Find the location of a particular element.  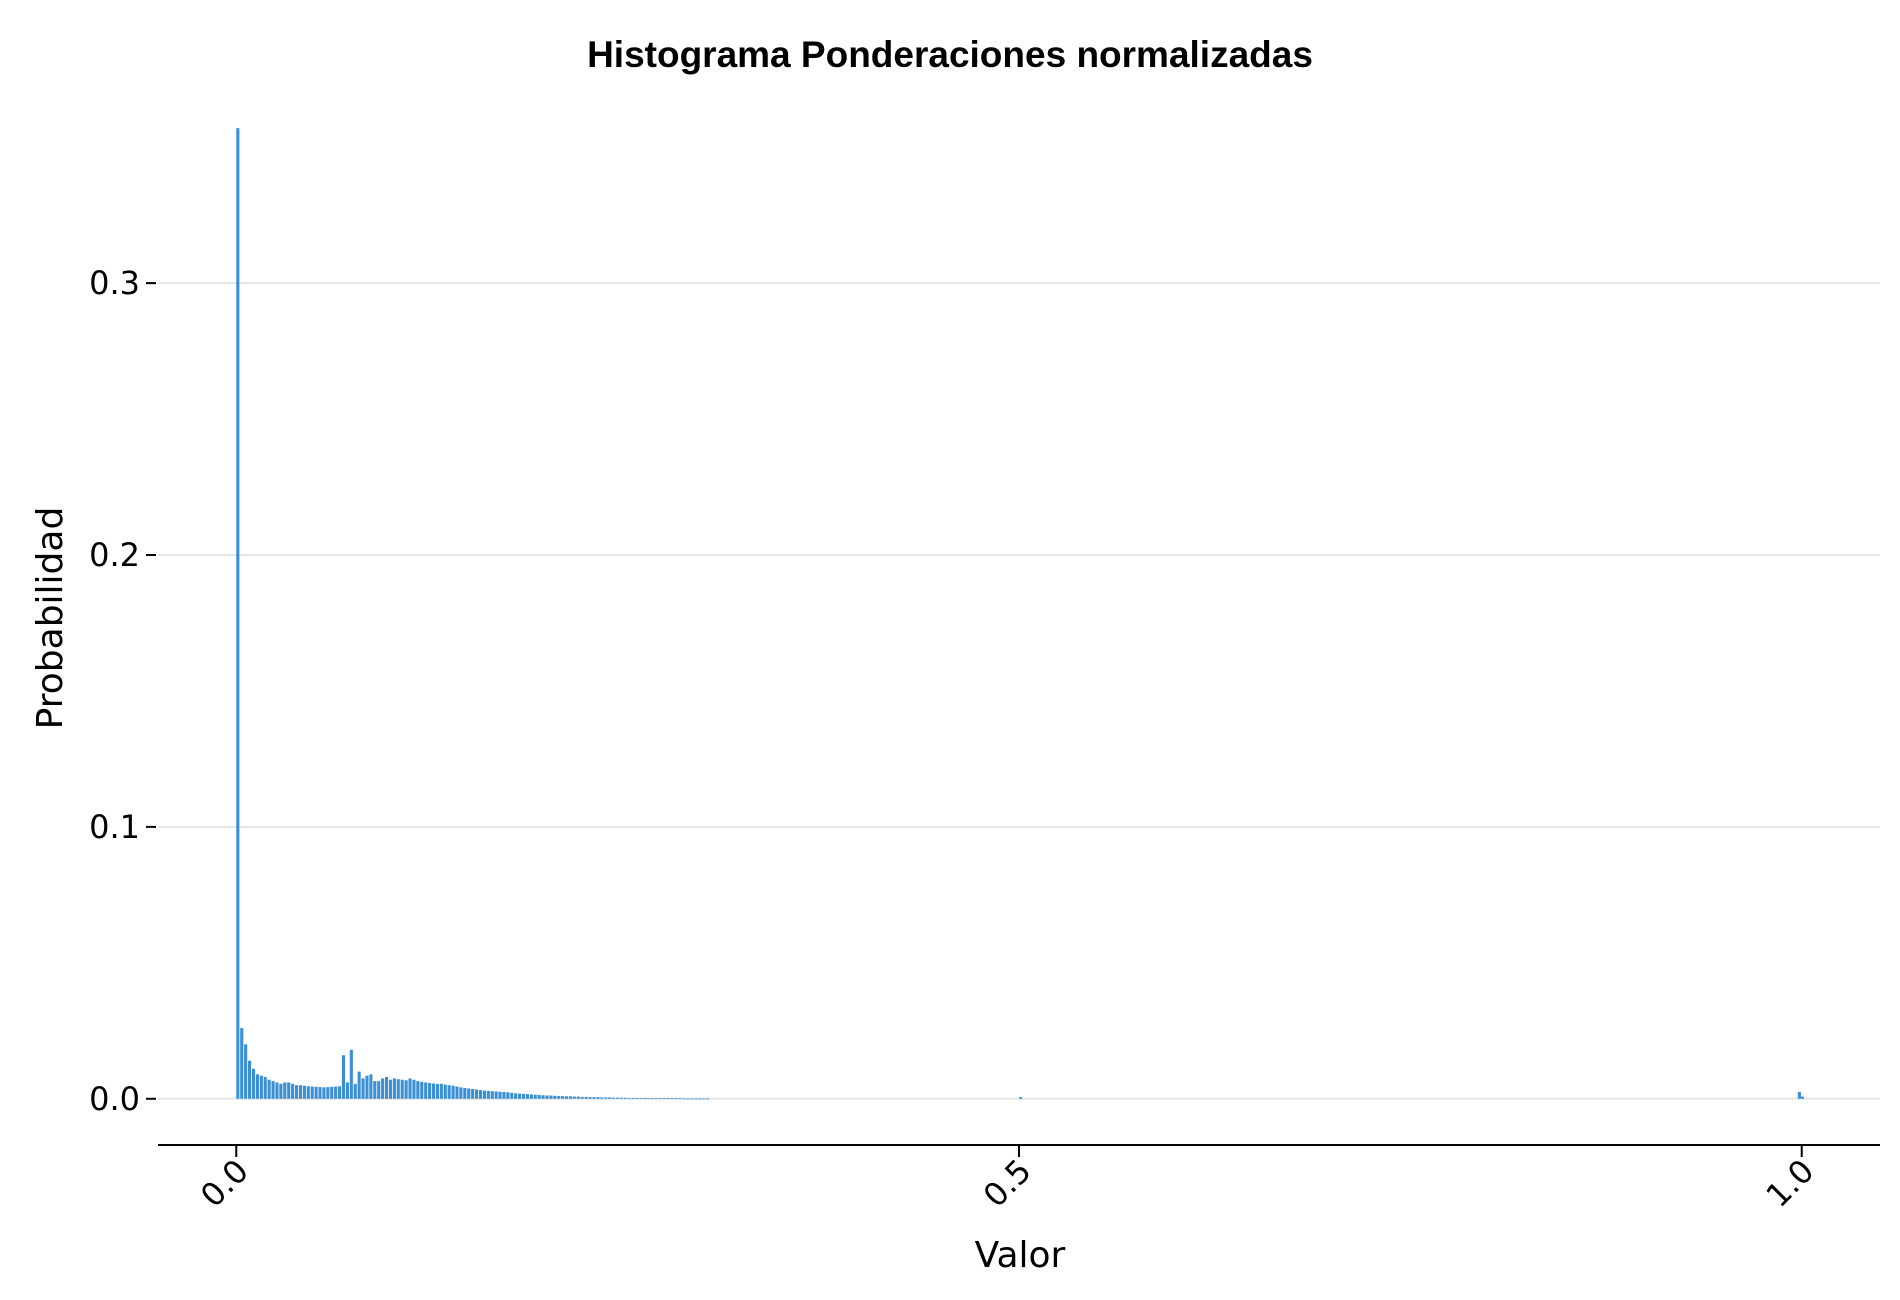

y-tick-label: 0.3 is located at coordinates (114, 283).